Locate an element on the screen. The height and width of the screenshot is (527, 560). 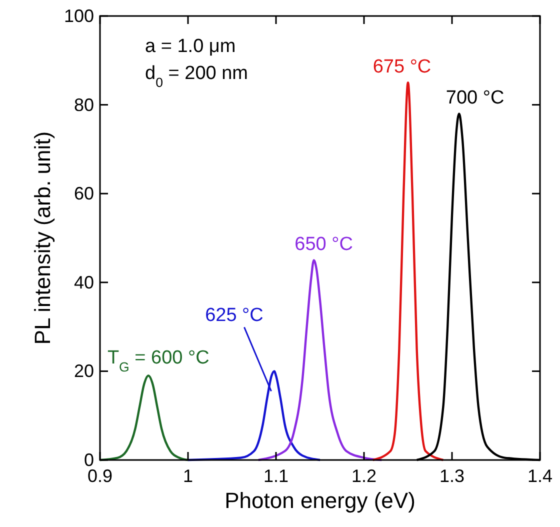
series-label: T$_{G}$ = 600 °C is located at coordinates (158, 361).